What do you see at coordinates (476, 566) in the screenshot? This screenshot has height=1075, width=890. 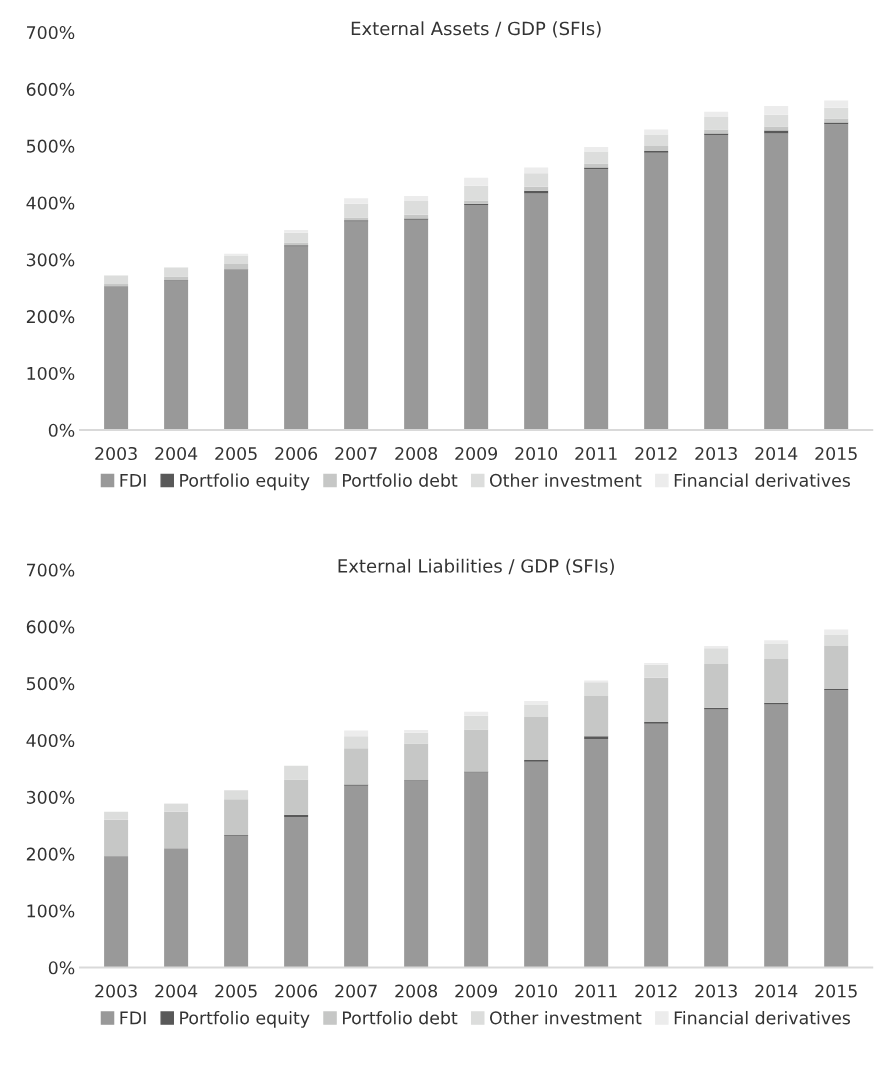 I see `chart-title: External Liabilities / GDP (SFIs)` at bounding box center [476, 566].